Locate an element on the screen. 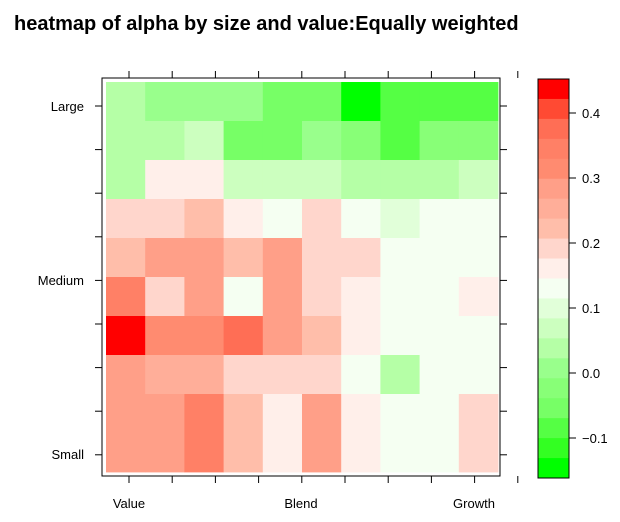  colorbar-tick-label: 0.2 is located at coordinates (591, 243).